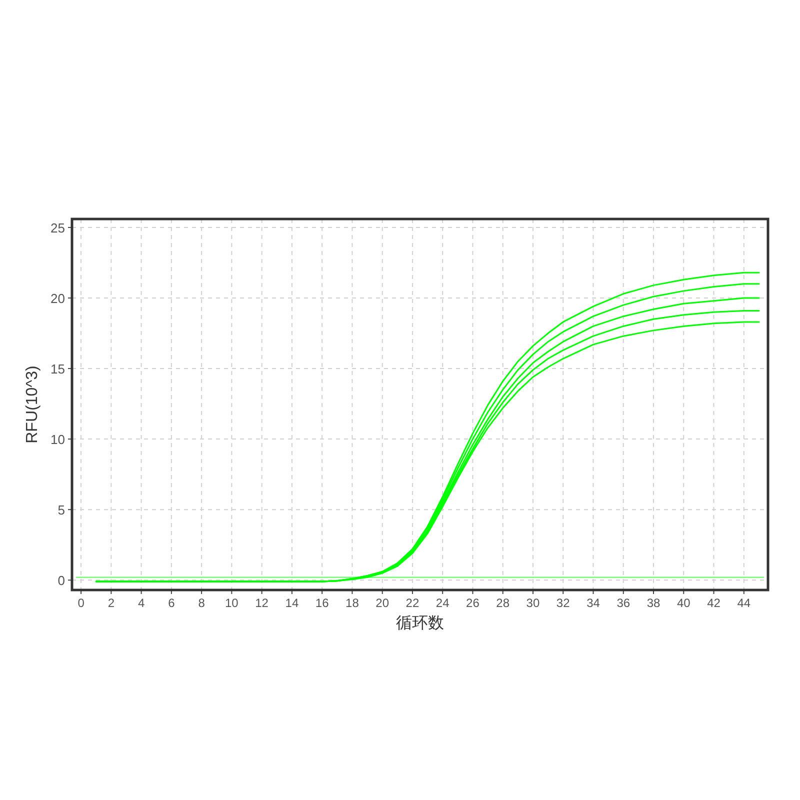 The height and width of the screenshot is (800, 800). What do you see at coordinates (653, 603) in the screenshot?
I see `x-tick-label: 38` at bounding box center [653, 603].